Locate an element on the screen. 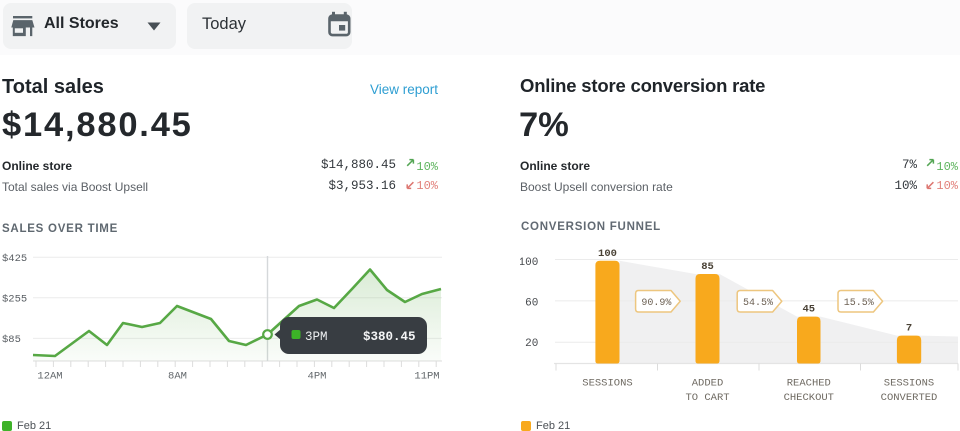 The height and width of the screenshot is (431, 960). svg-text: 54.5% is located at coordinates (758, 303).